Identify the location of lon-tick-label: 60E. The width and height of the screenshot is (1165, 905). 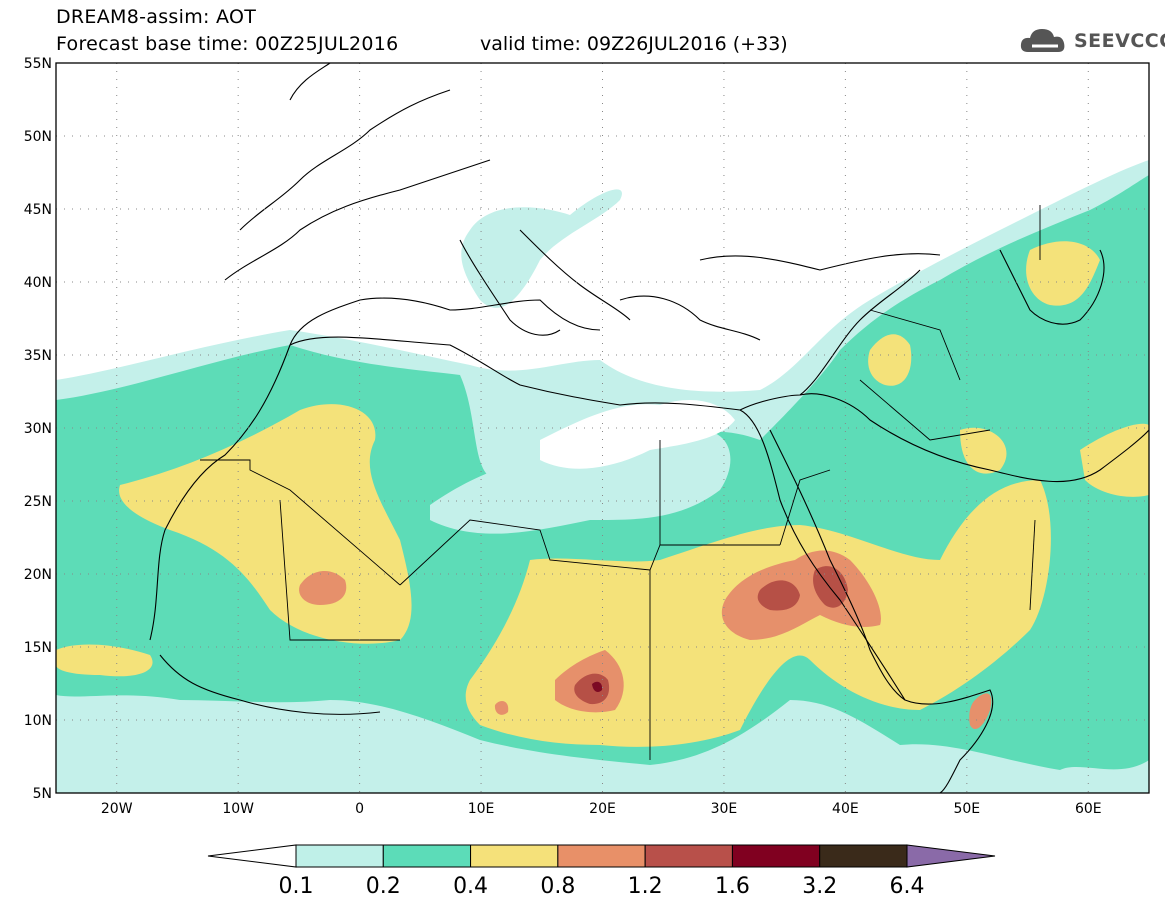
(1088, 809).